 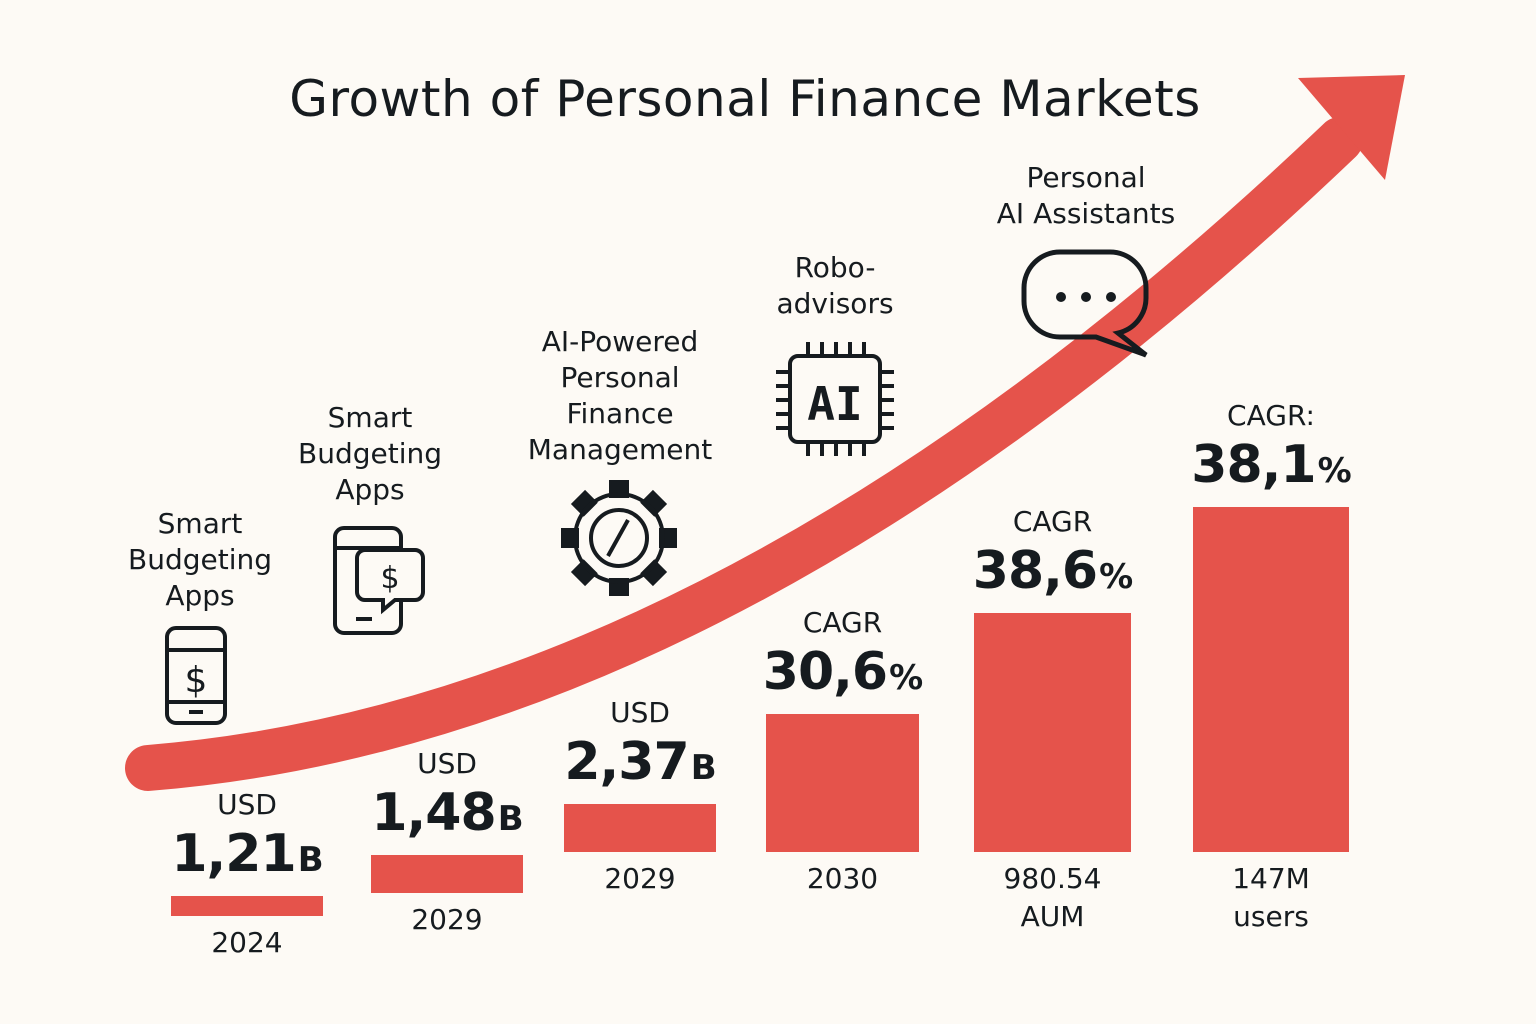 What do you see at coordinates (620, 395) in the screenshot?
I see `annotation-label-3: AI-Powered Personal Finance Management` at bounding box center [620, 395].